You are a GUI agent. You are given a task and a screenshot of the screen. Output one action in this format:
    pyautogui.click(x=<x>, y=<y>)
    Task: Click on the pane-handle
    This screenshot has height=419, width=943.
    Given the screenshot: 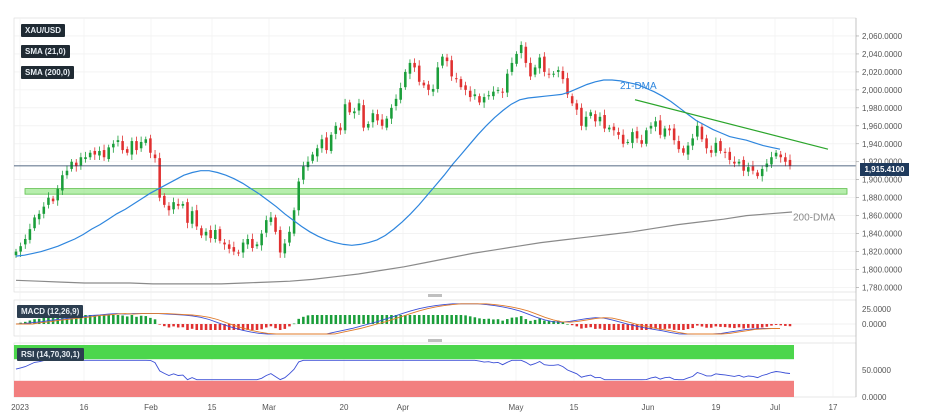 What is the action you would take?
    pyautogui.click(x=435, y=340)
    